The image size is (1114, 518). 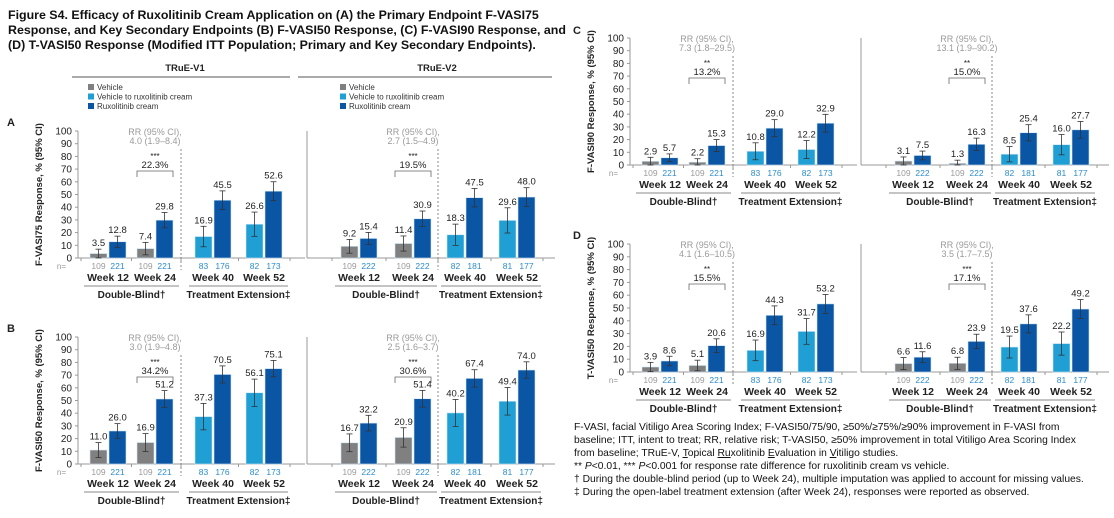 I want to click on footnote-text: Ru, so click(x=724, y=453).